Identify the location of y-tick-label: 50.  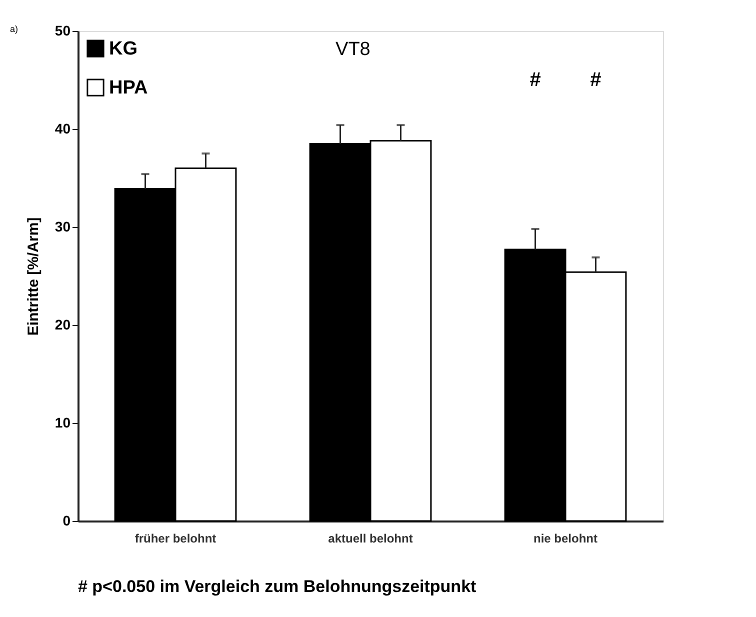
(62, 30).